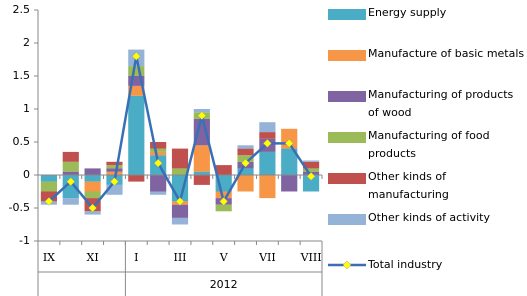 The image size is (527, 296). What do you see at coordinates (426, 65) in the screenshot?
I see `legend-item: Manufacture of basic metals` at bounding box center [426, 65].